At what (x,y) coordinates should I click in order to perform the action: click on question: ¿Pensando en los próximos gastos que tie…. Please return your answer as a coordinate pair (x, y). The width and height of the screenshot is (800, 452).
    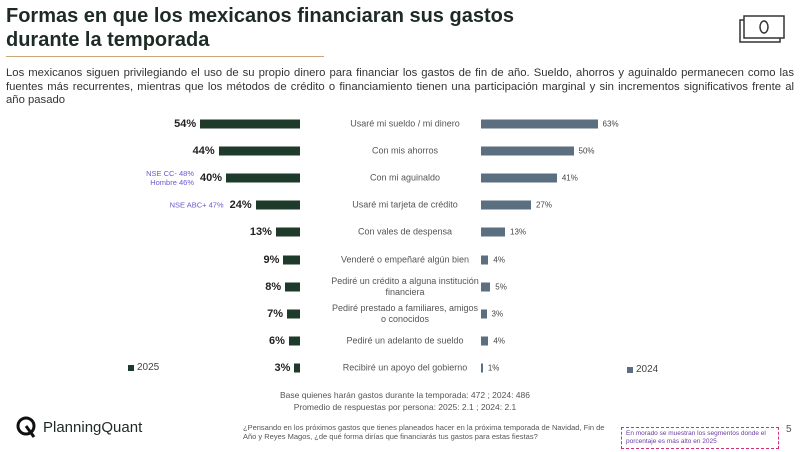
    Looking at the image, I should click on (424, 432).